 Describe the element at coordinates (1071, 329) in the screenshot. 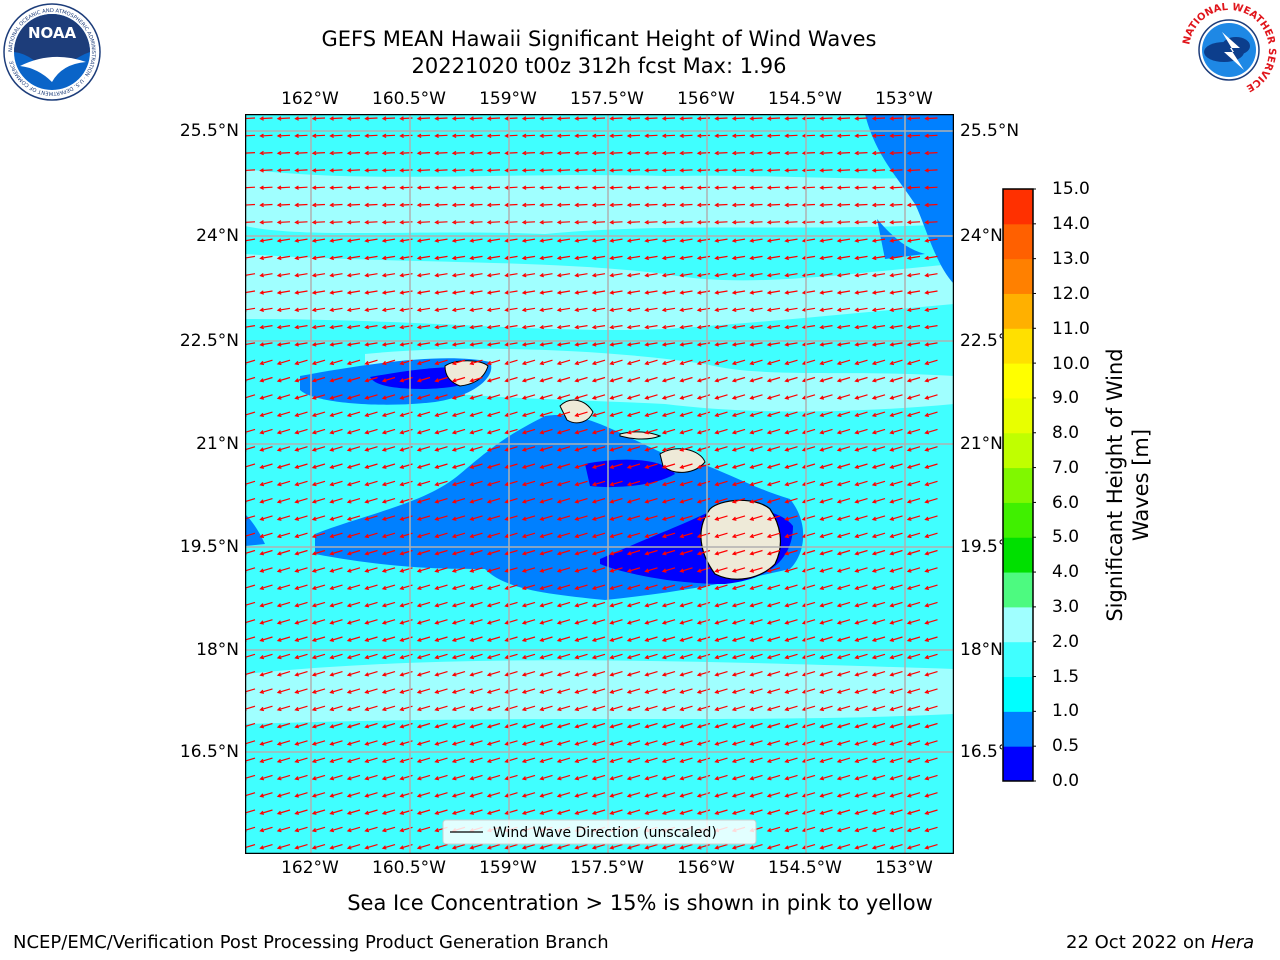

I see `colorbar-tick: 11.0` at that location.